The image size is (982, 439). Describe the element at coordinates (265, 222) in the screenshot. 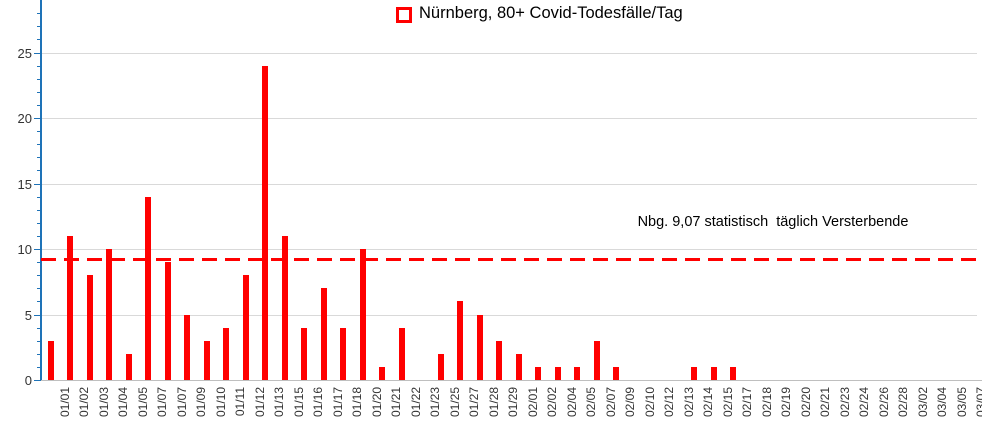

I see `bar-01/13-value-24` at that location.